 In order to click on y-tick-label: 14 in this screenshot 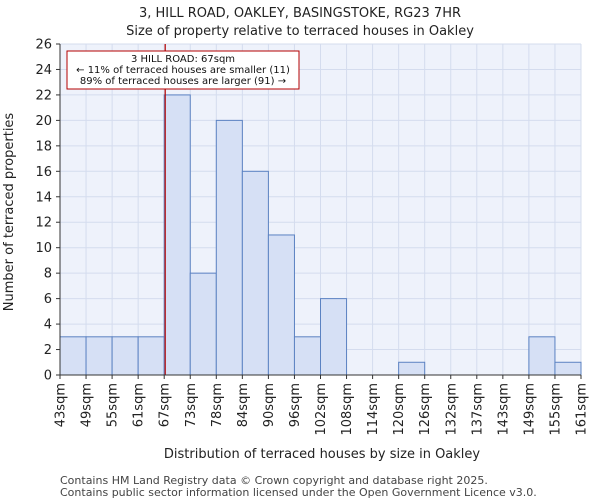, I will do `click(43, 197)`.